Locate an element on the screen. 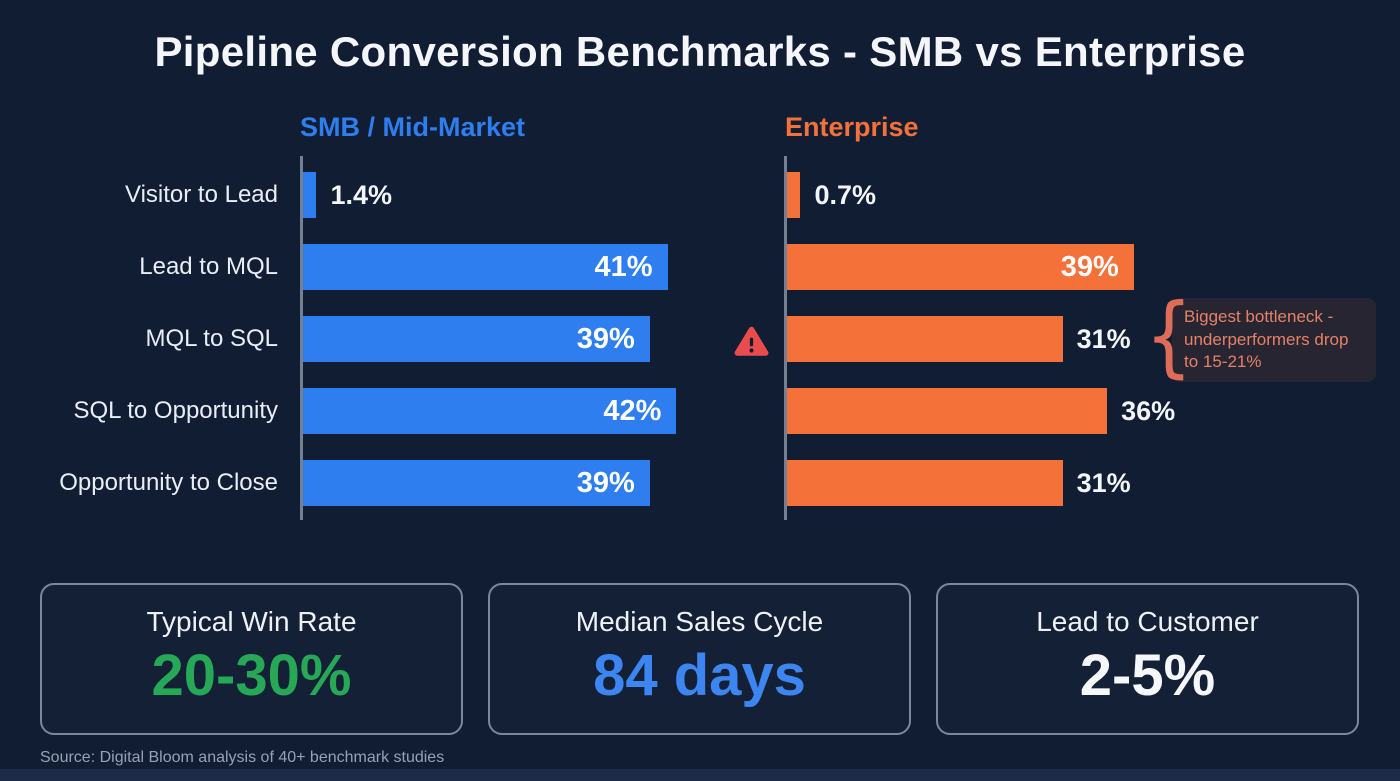 This screenshot has height=781, width=1400. bar-row: 41% is located at coordinates (507, 267).